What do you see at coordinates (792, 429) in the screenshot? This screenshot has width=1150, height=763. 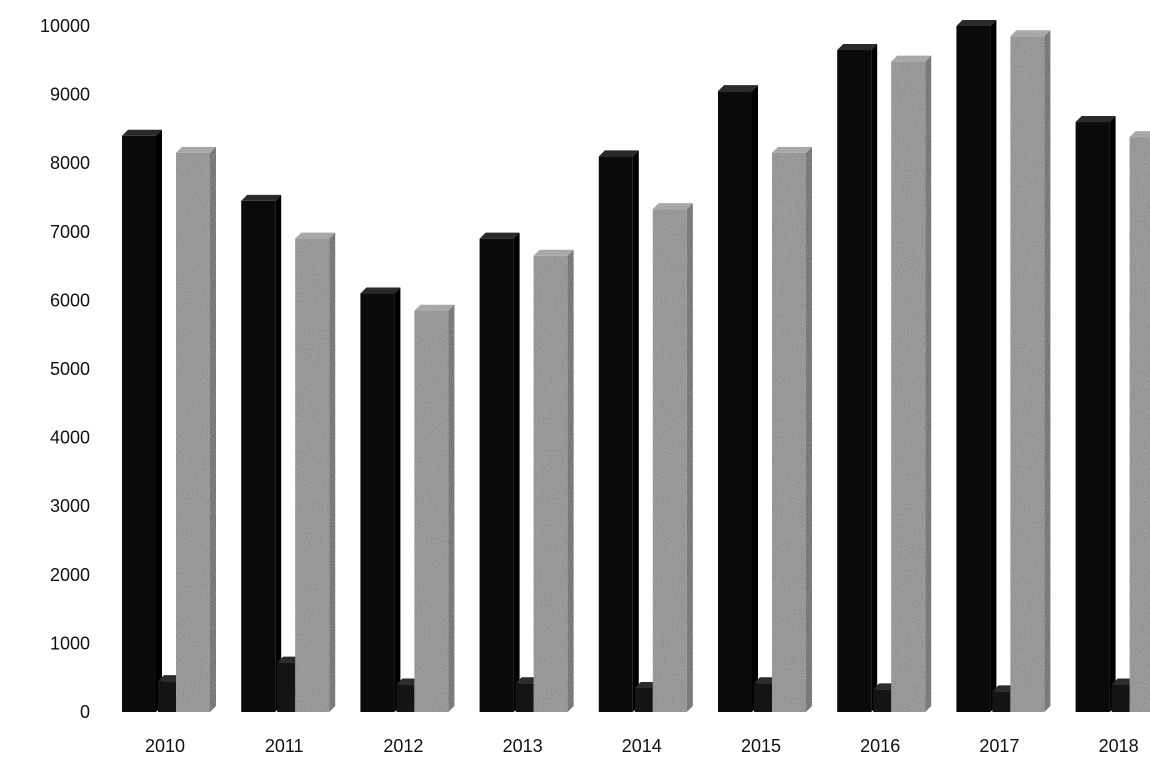 I see `bar-2015-s3` at bounding box center [792, 429].